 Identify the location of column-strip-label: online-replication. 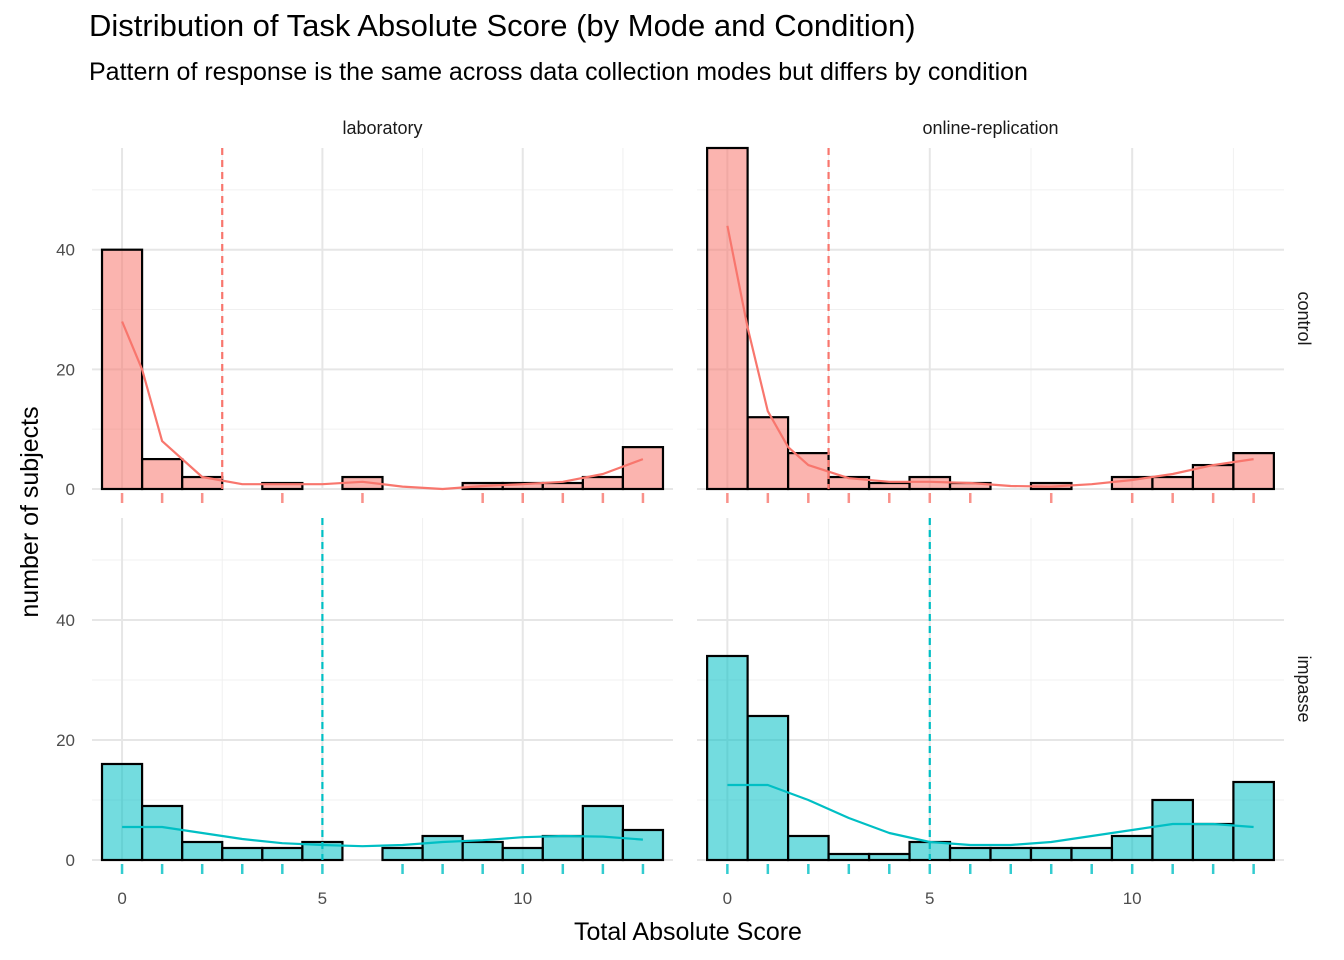
(990, 128).